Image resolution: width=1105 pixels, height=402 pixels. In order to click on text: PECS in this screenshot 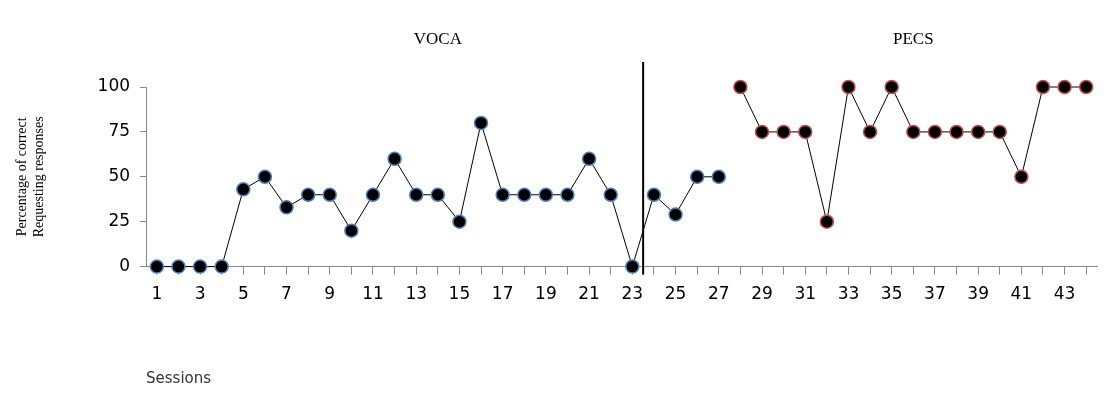, I will do `click(913, 39)`.